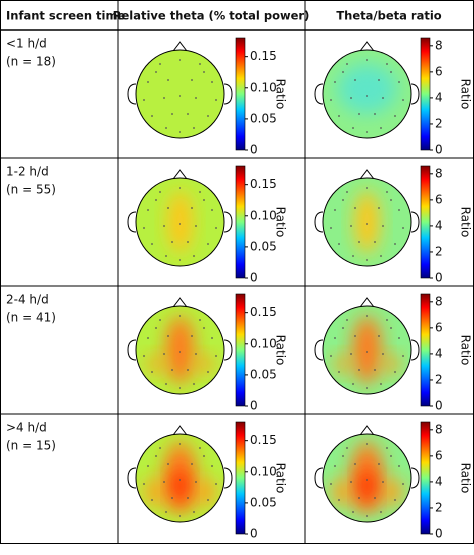 The image size is (474, 555). Describe the element at coordinates (263, 502) in the screenshot. I see `tick-label: 0.05` at that location.